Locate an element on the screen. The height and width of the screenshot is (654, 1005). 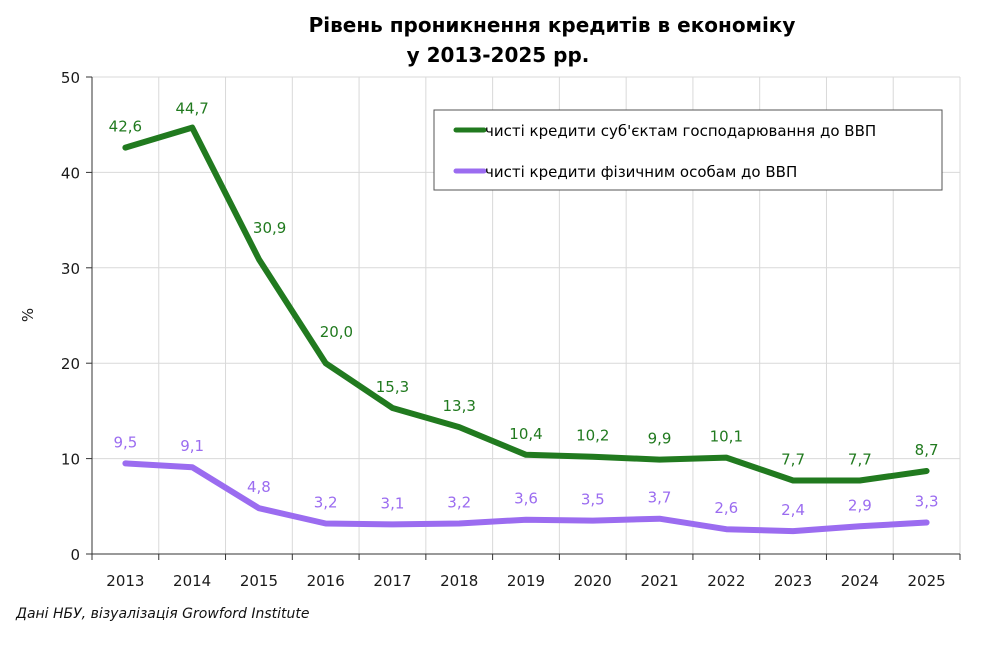
data-label: 44,7 is located at coordinates (191, 109).